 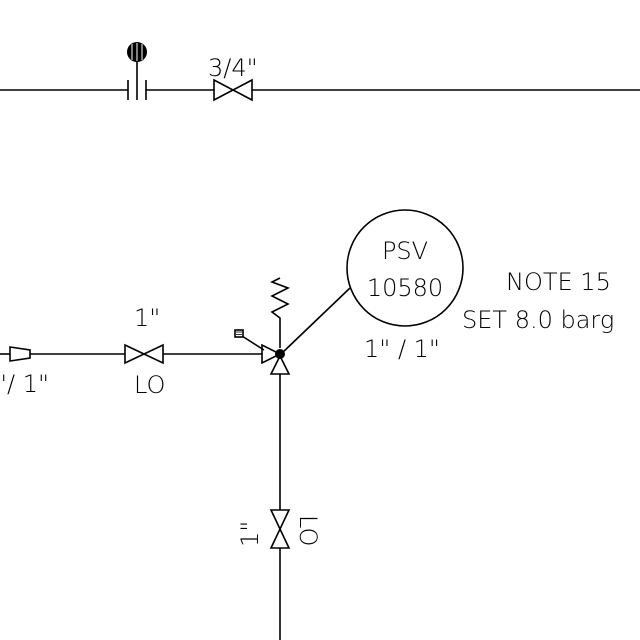 What do you see at coordinates (239, 333) in the screenshot?
I see `psv-lever-tag` at bounding box center [239, 333].